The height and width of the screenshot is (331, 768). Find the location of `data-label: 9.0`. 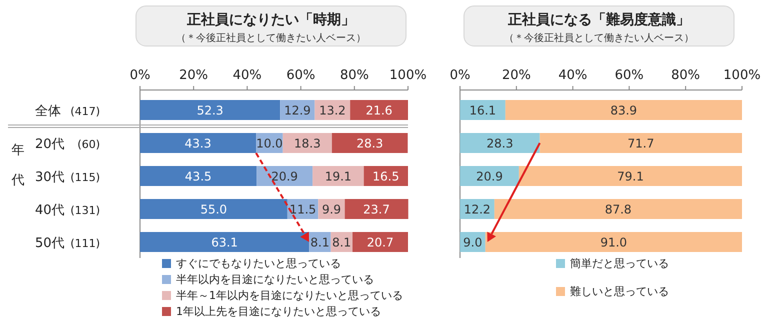

data-label: 9.0 is located at coordinates (472, 243).